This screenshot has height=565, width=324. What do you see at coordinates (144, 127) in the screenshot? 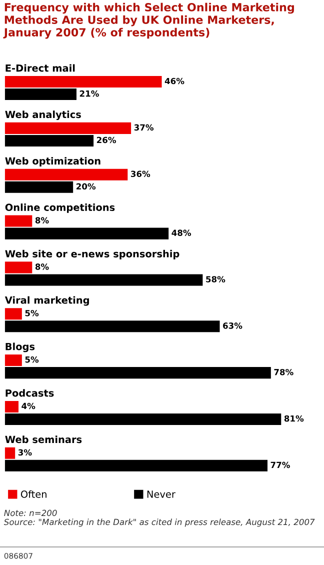
I see `data-label: 37%` at bounding box center [144, 127].